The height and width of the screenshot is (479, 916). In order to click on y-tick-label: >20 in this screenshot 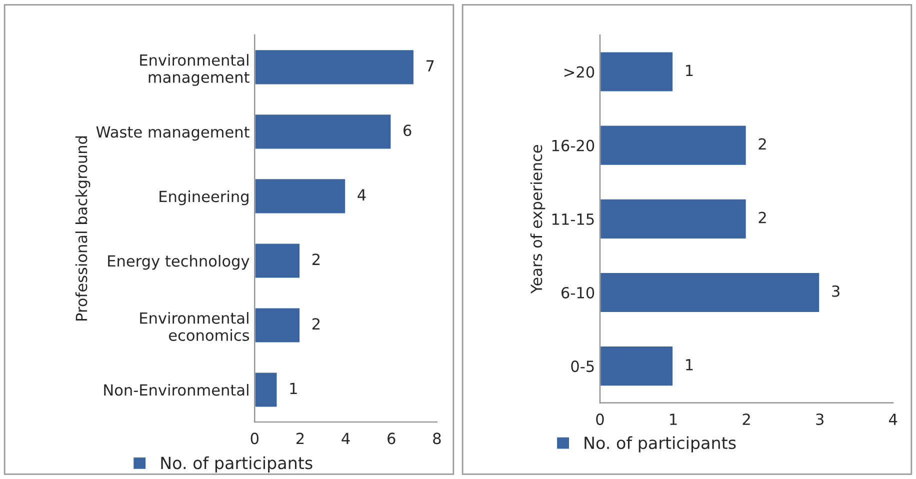, I will do `click(579, 72)`.